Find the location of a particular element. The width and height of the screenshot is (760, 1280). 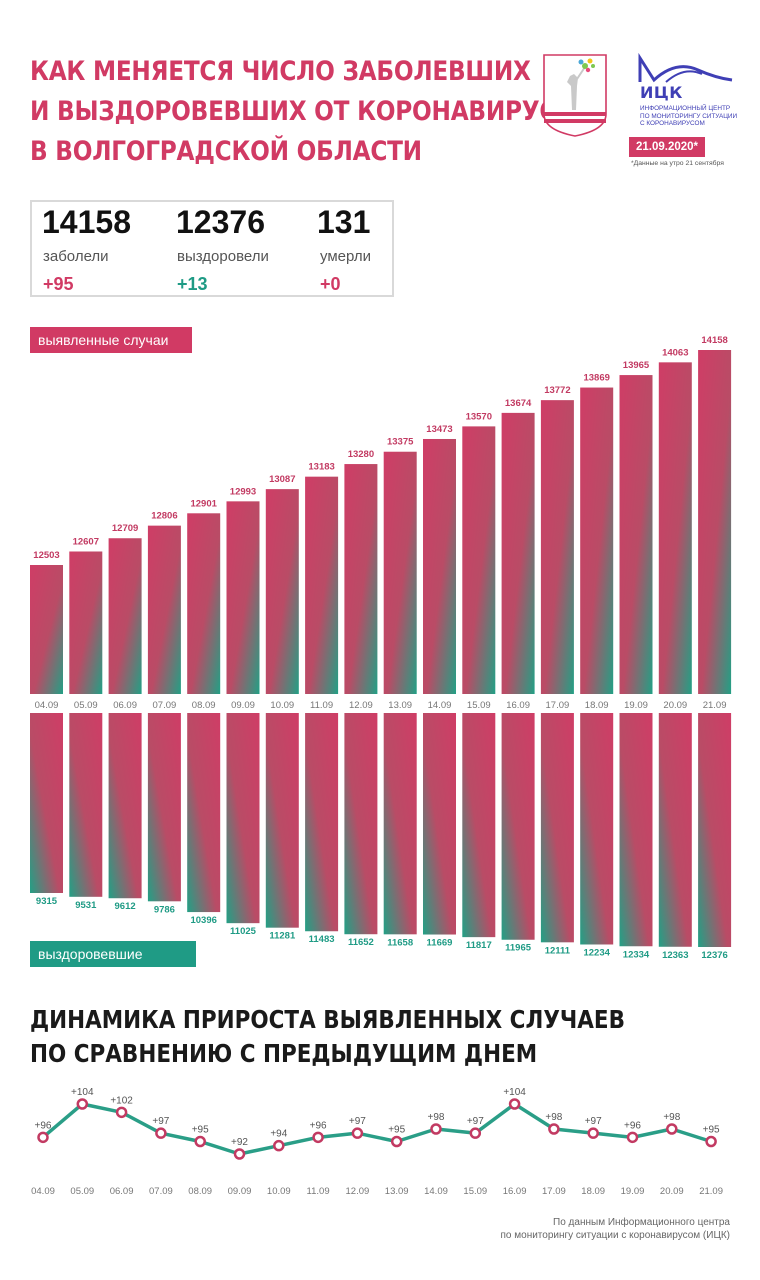

dynamics-title-line-2: ПО СРАВНЕНИЮ С ПРЕДЫДУЩИМ ДНЕМ is located at coordinates (284, 1053).